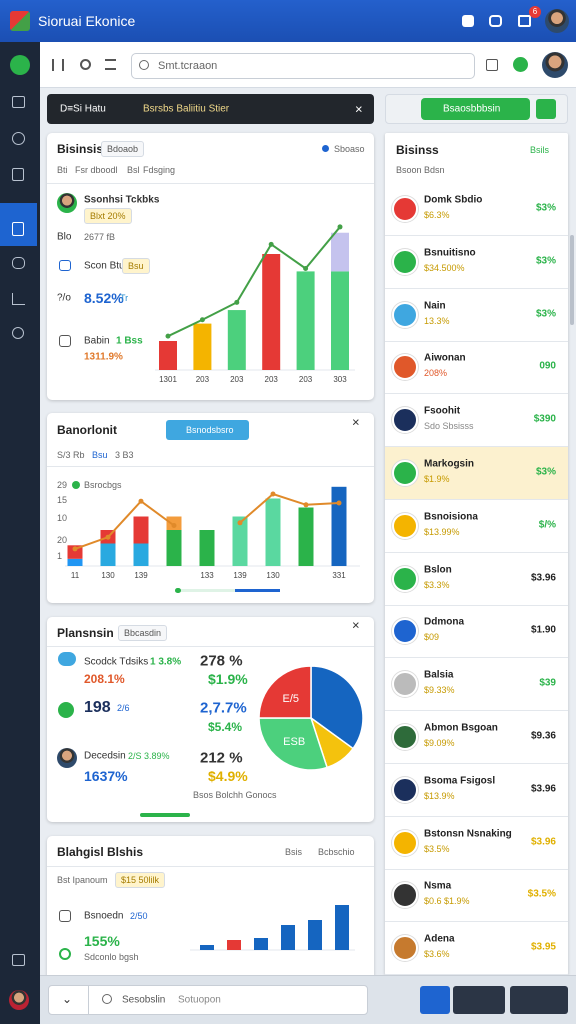  What do you see at coordinates (144, 1000) in the screenshot?
I see `bottom-search-text: Sesobslin` at bounding box center [144, 1000].